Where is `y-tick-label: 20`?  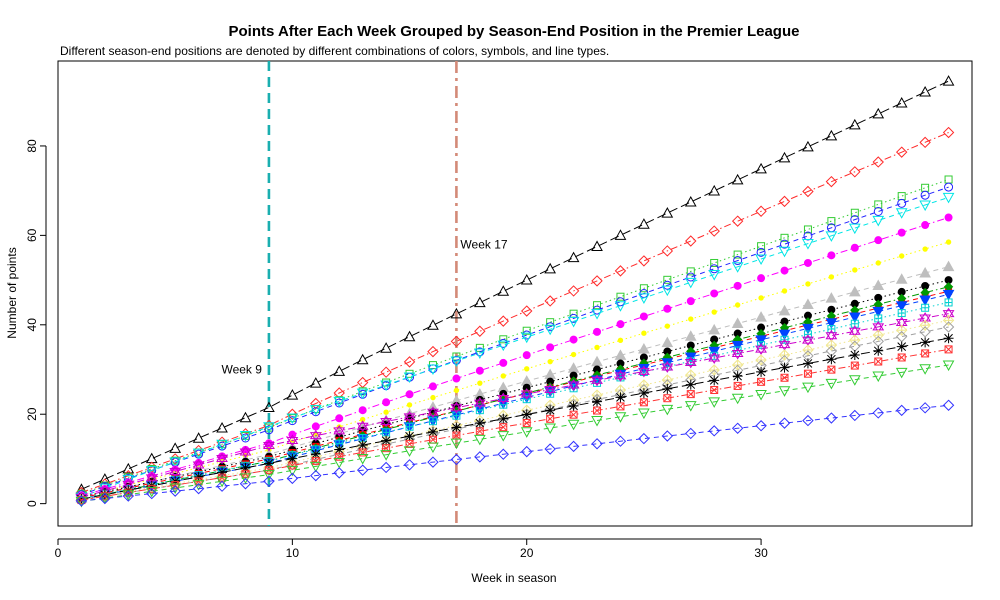
y-tick-label: 20 is located at coordinates (32, 414).